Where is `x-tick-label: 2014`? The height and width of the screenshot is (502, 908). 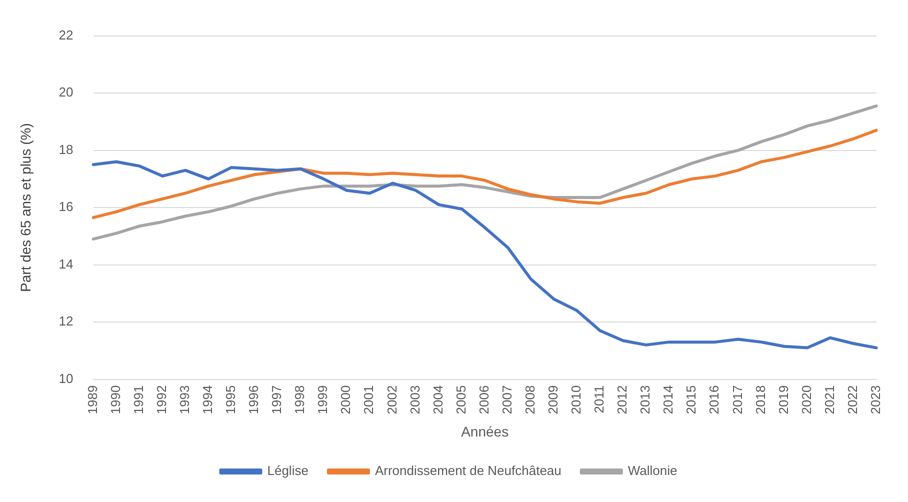 x-tick-label: 2014 is located at coordinates (668, 399).